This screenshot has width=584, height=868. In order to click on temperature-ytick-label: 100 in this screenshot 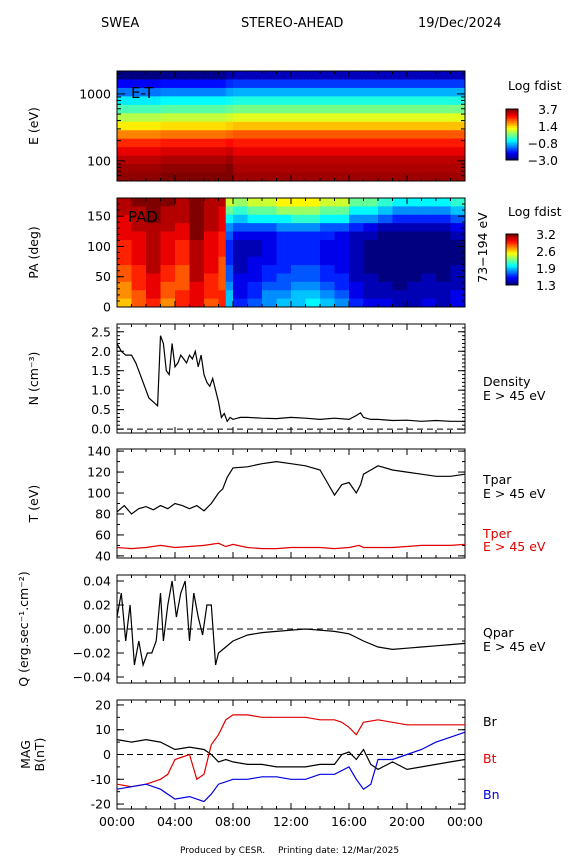, I will do `click(99, 493)`.